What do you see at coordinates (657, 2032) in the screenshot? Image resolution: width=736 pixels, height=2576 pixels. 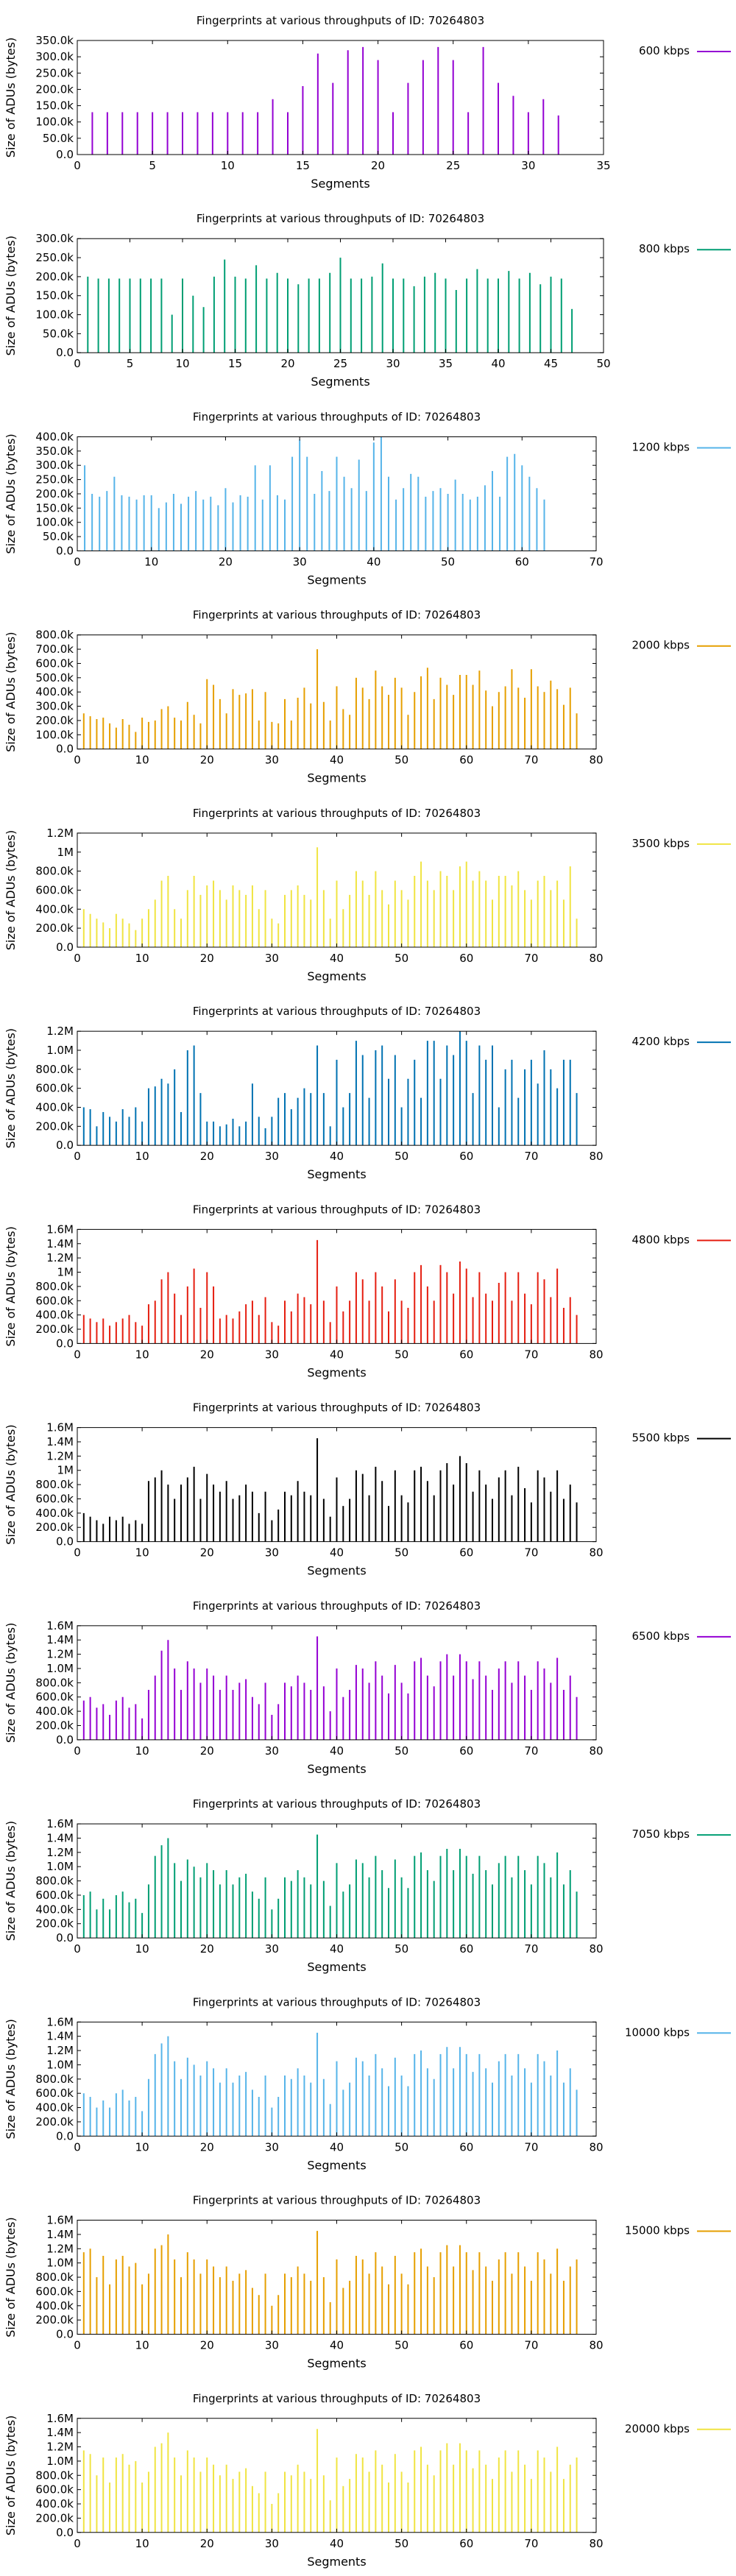 I see `legend-label: 10000 kbps` at bounding box center [657, 2032].